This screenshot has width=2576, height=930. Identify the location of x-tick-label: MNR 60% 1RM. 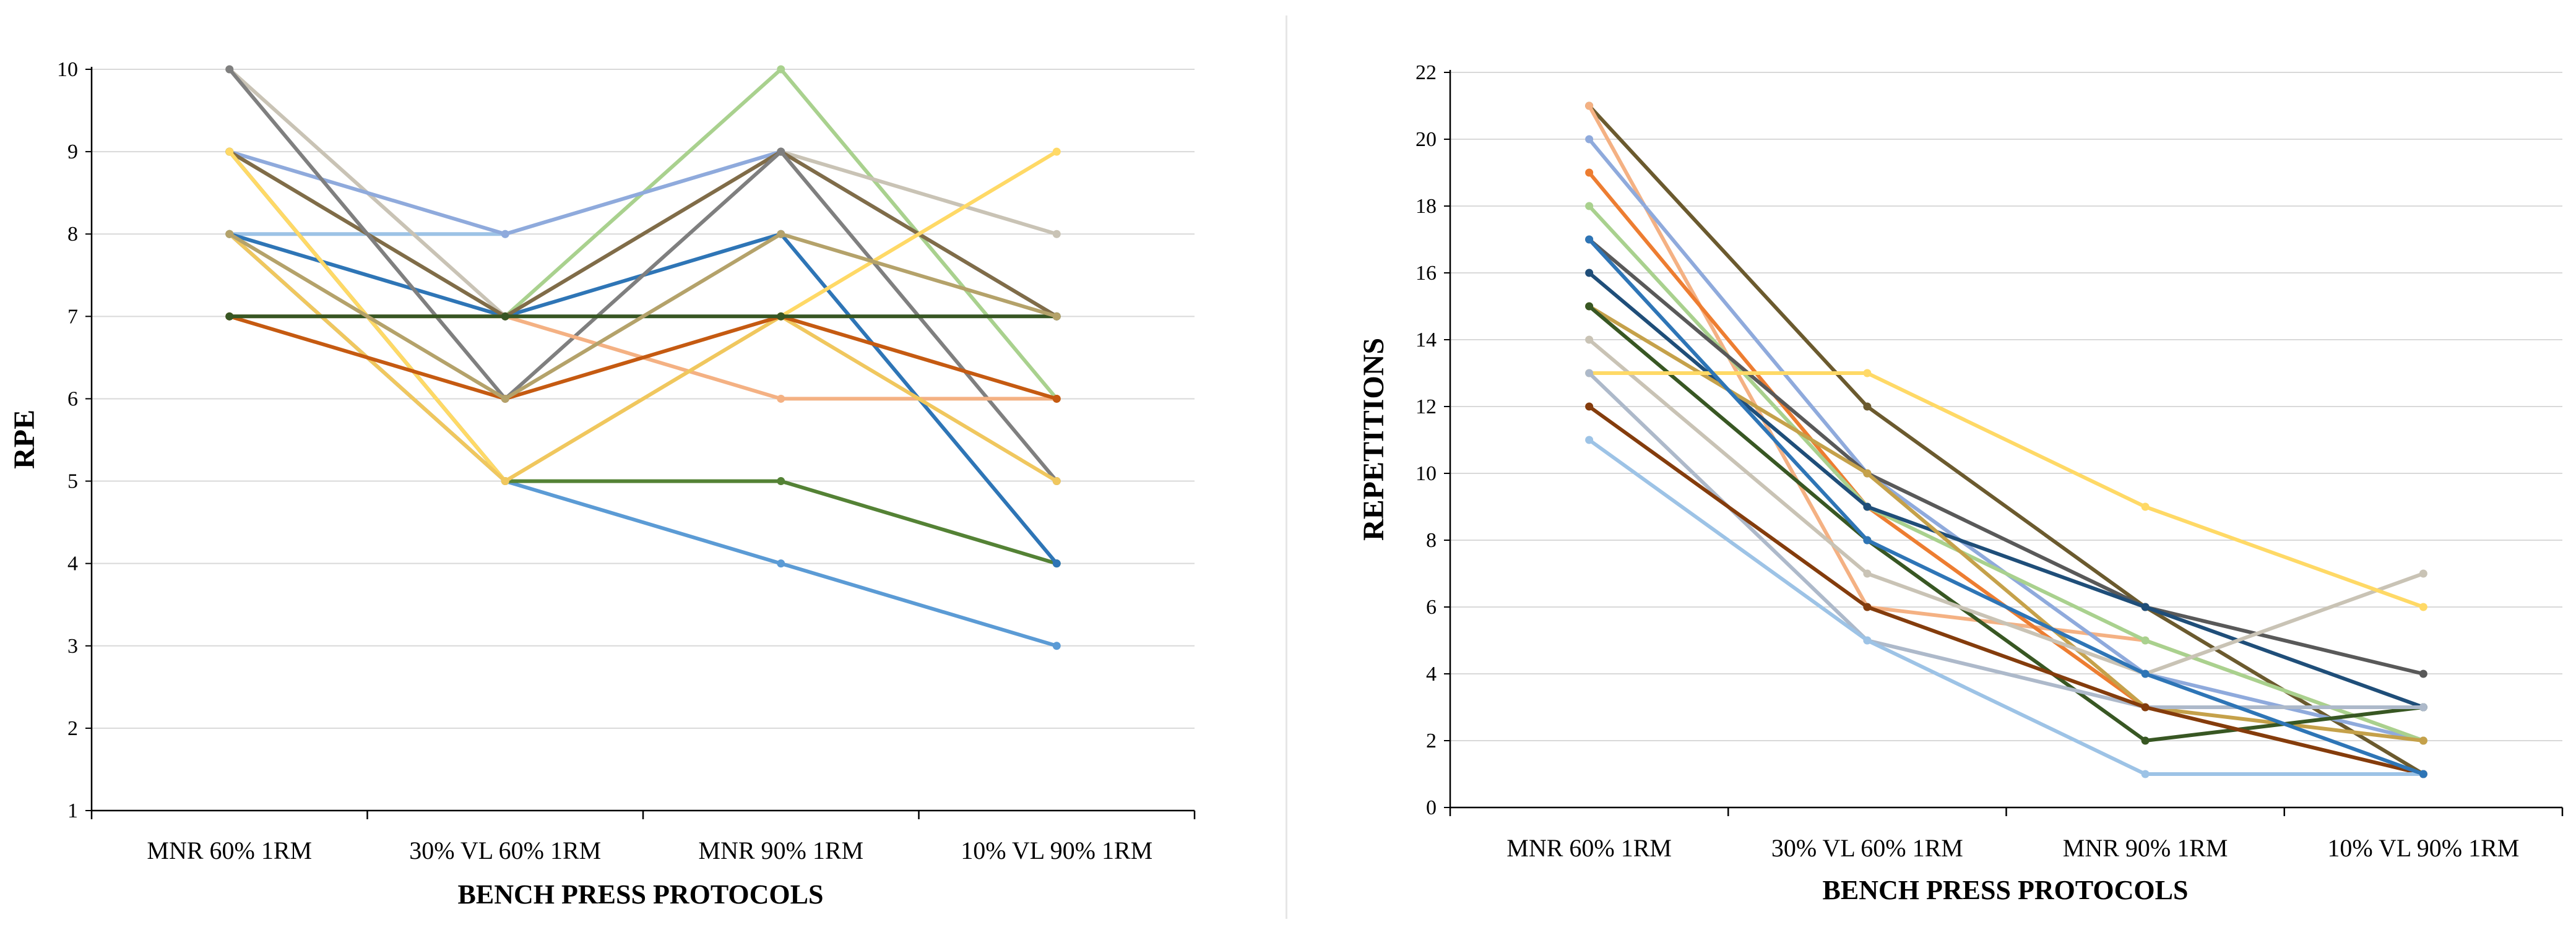
(229, 850).